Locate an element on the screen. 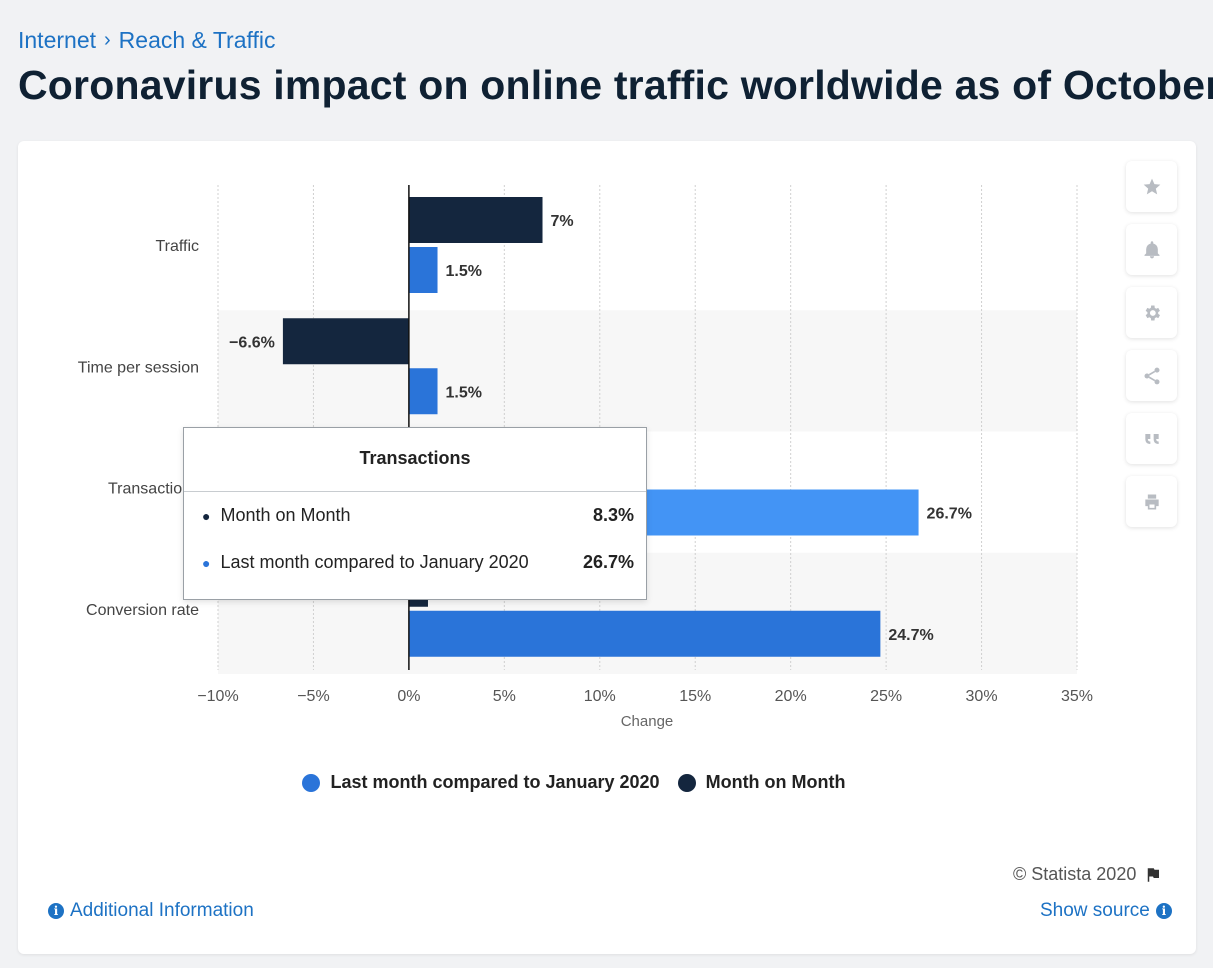  x-tick-label: 20% is located at coordinates (791, 696).